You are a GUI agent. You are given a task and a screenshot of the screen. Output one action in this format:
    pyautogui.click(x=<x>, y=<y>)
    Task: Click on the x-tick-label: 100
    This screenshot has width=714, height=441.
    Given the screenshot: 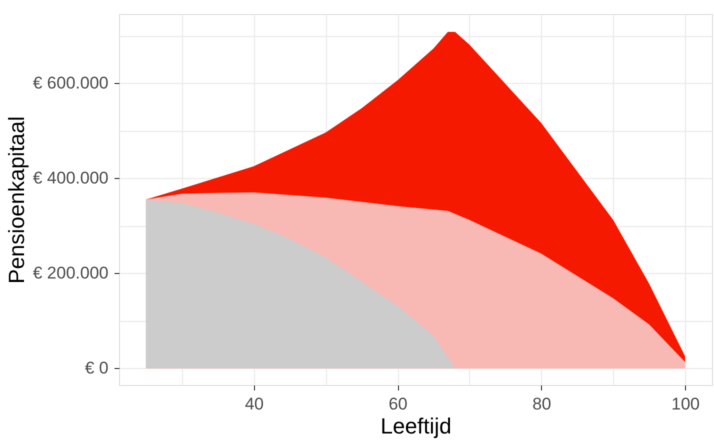 What is the action you would take?
    pyautogui.click(x=685, y=404)
    